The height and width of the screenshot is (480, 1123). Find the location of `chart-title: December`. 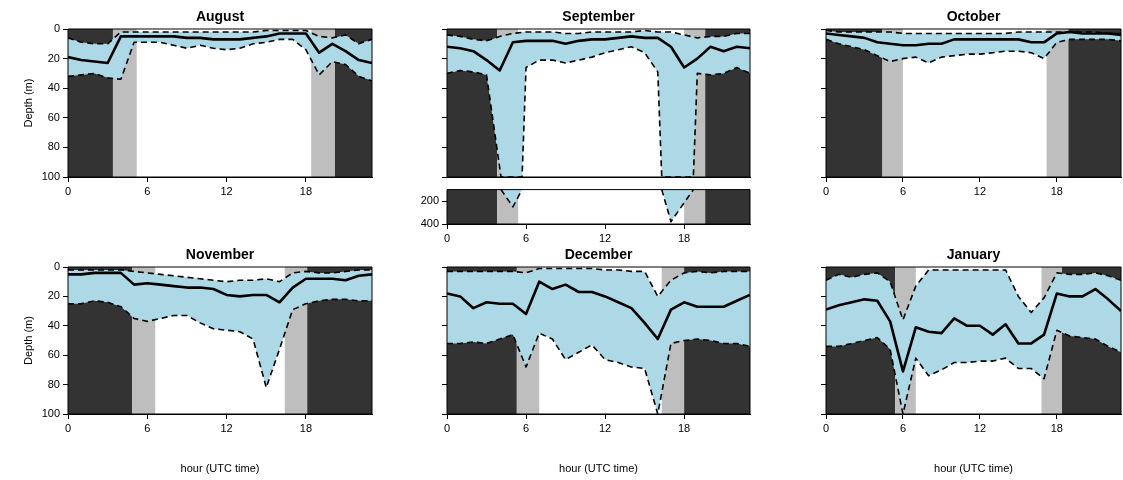

chart-title: December is located at coordinates (598, 254).